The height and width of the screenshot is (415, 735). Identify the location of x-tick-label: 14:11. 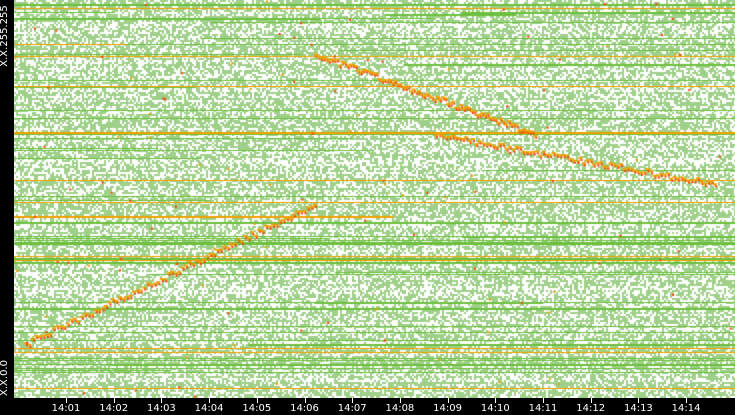
(543, 408).